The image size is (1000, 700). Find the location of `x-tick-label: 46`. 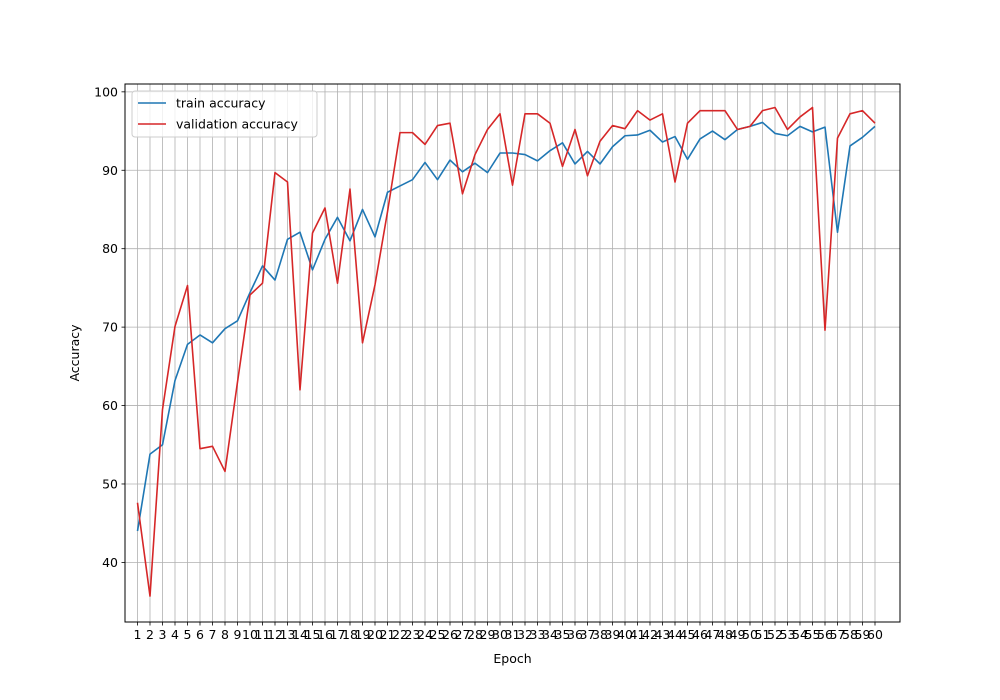

x-tick-label: 46 is located at coordinates (700, 634).